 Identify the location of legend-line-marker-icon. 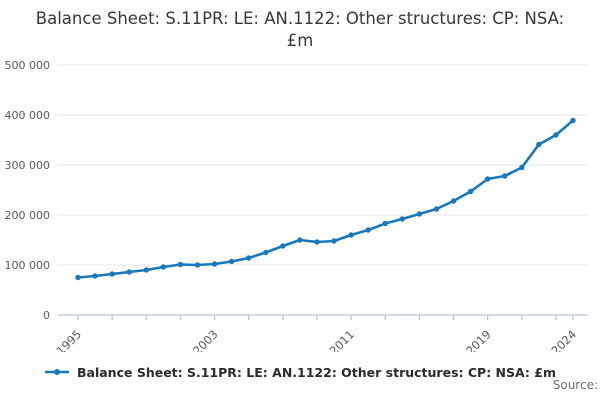
(57, 372).